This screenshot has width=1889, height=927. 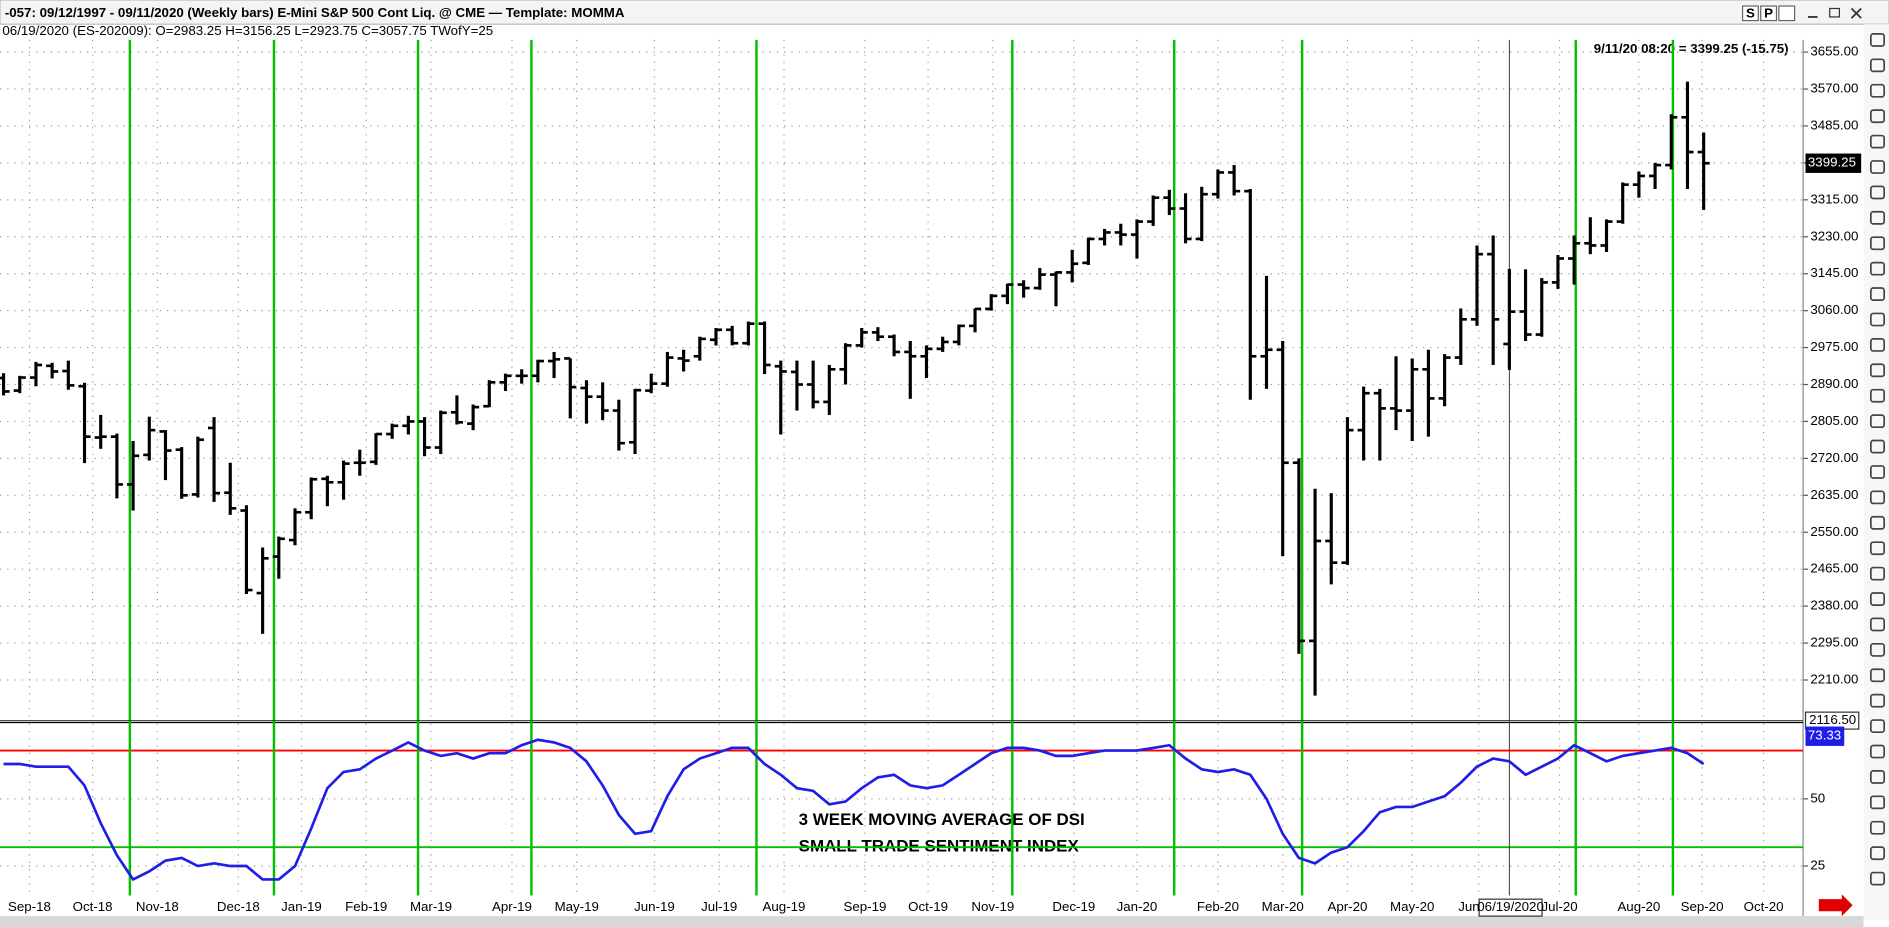 What do you see at coordinates (1834, 420) in the screenshot?
I see `y-tick-label: 2805.00` at bounding box center [1834, 420].